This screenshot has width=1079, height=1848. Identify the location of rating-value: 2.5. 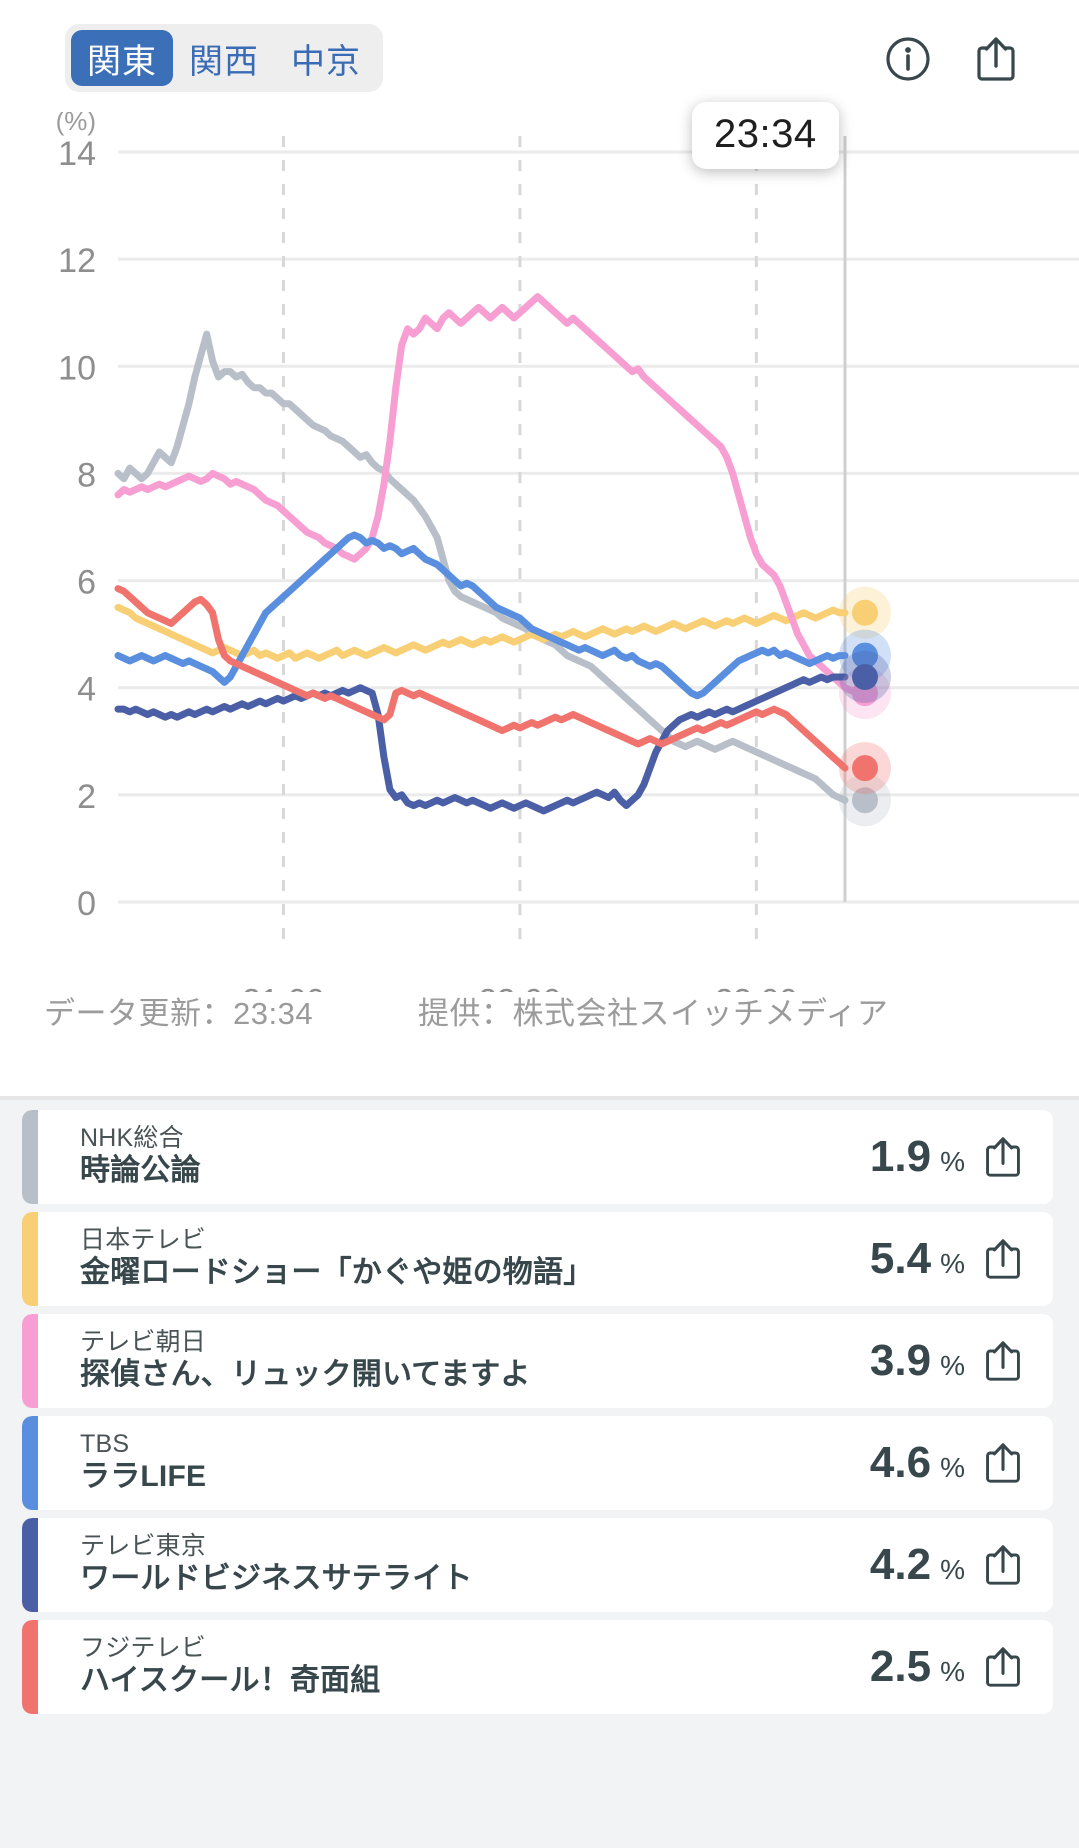
(900, 1666).